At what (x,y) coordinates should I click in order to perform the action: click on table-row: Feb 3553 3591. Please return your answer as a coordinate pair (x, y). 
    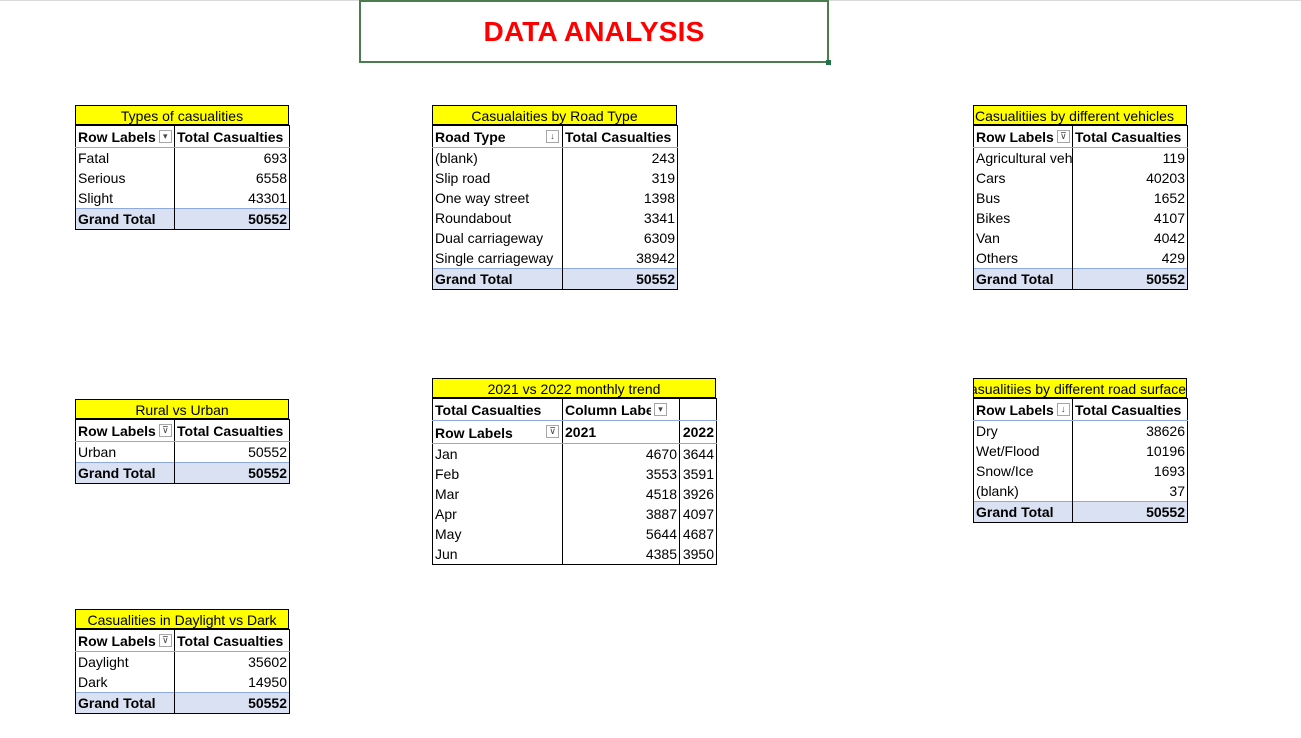
    Looking at the image, I should click on (574, 473).